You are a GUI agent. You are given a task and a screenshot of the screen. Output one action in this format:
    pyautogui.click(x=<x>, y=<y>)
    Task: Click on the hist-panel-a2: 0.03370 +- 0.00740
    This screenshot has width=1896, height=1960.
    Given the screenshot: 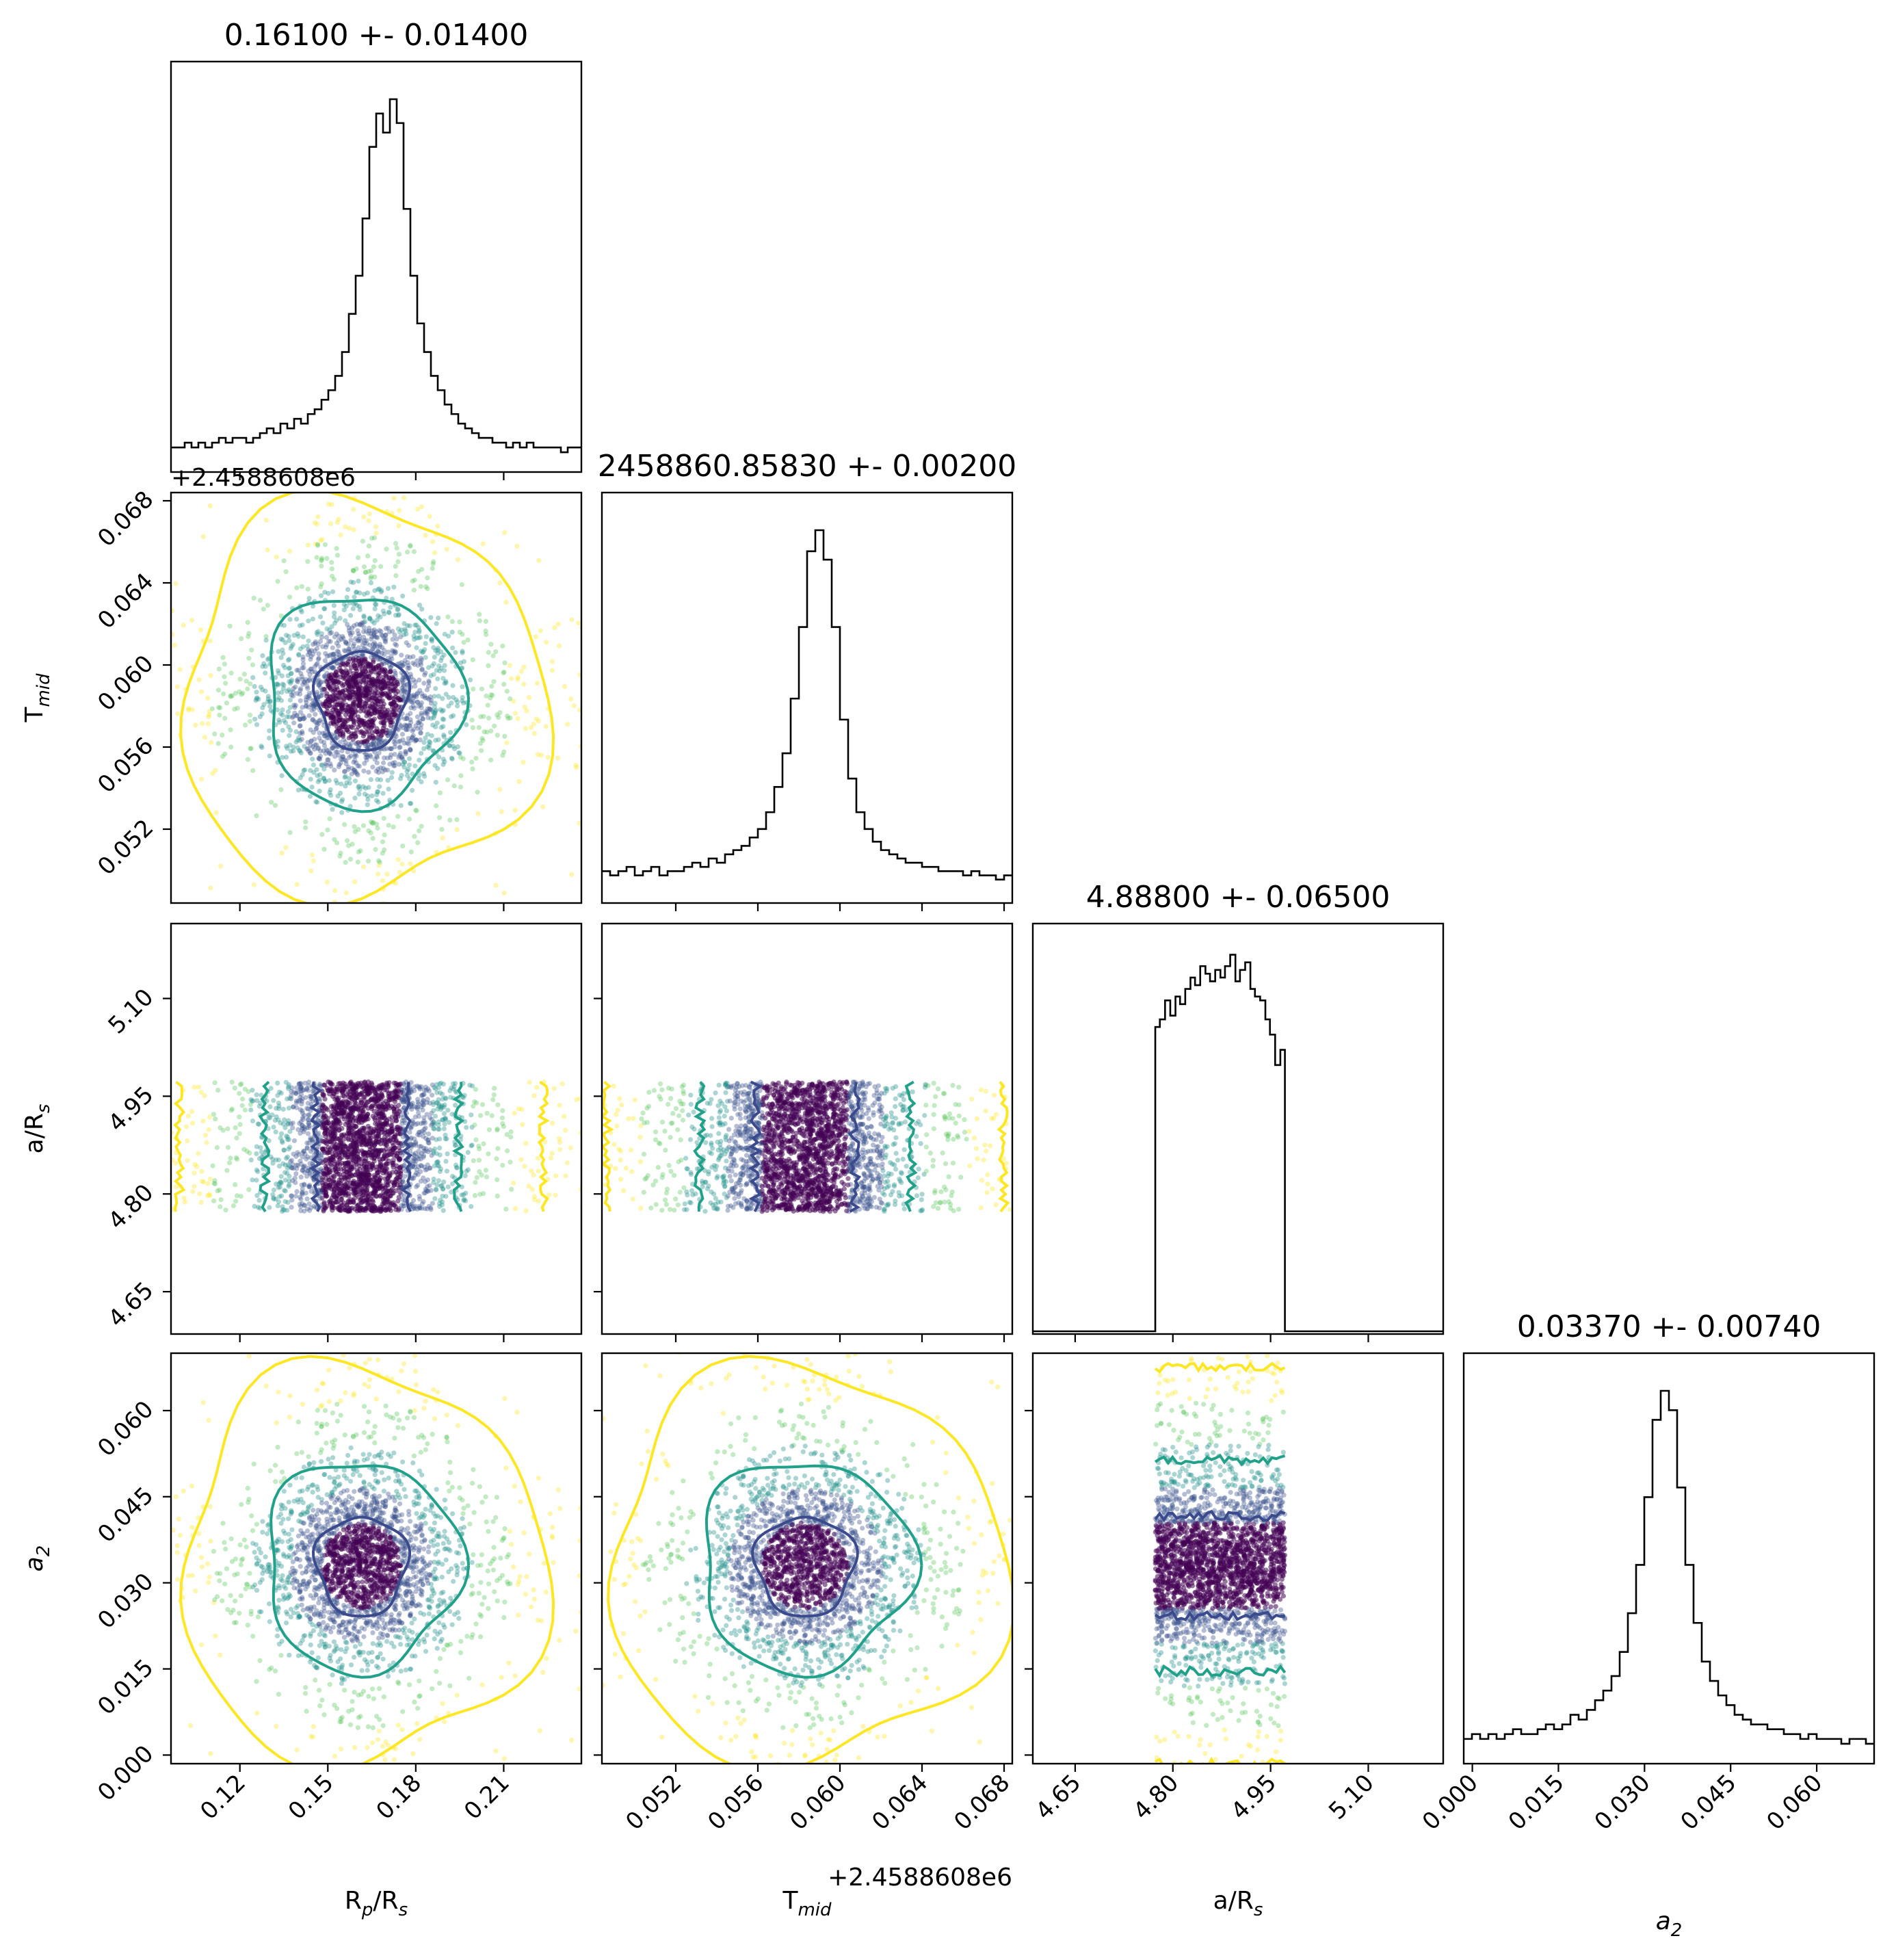 What is the action you would take?
    pyautogui.click(x=1669, y=1540)
    